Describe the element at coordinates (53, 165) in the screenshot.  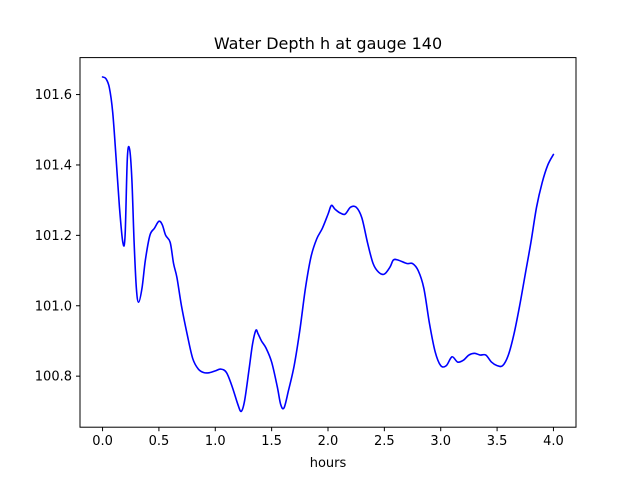
I see `y-tick-label: 101.4` at that location.